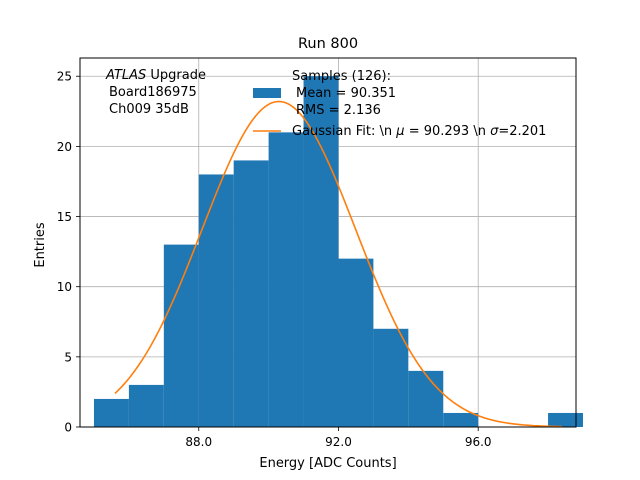  Describe the element at coordinates (64, 287) in the screenshot. I see `y-tick-label: 10` at that location.